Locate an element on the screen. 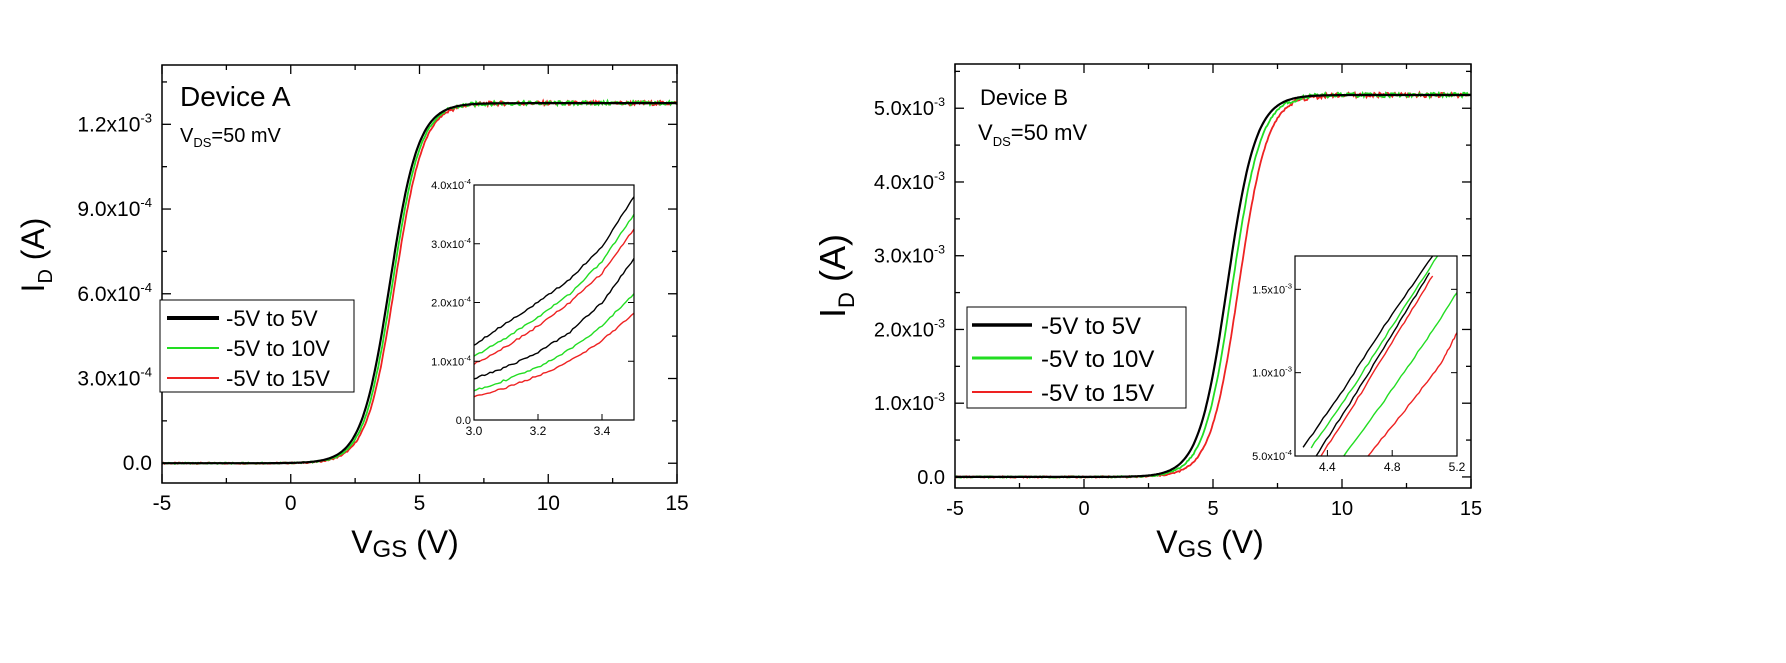 The image size is (1786, 663). inset-y-tick-label: 5.0x10⁻⁴ is located at coordinates (1272, 455).